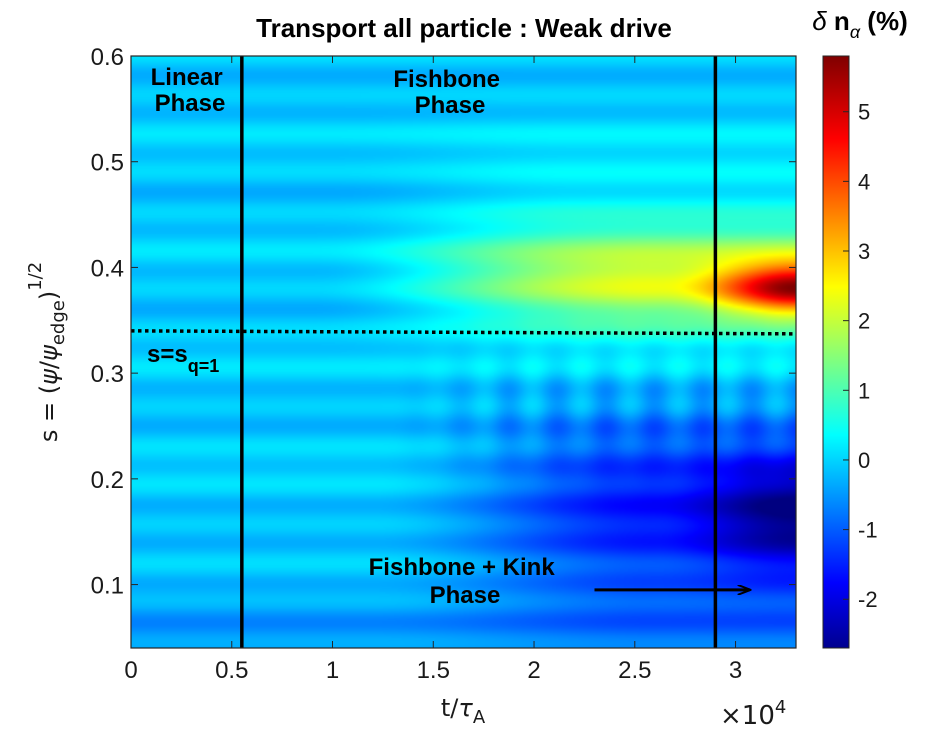 This screenshot has height=737, width=948. I want to click on colorbar-label: δ nα (%), so click(860, 24).